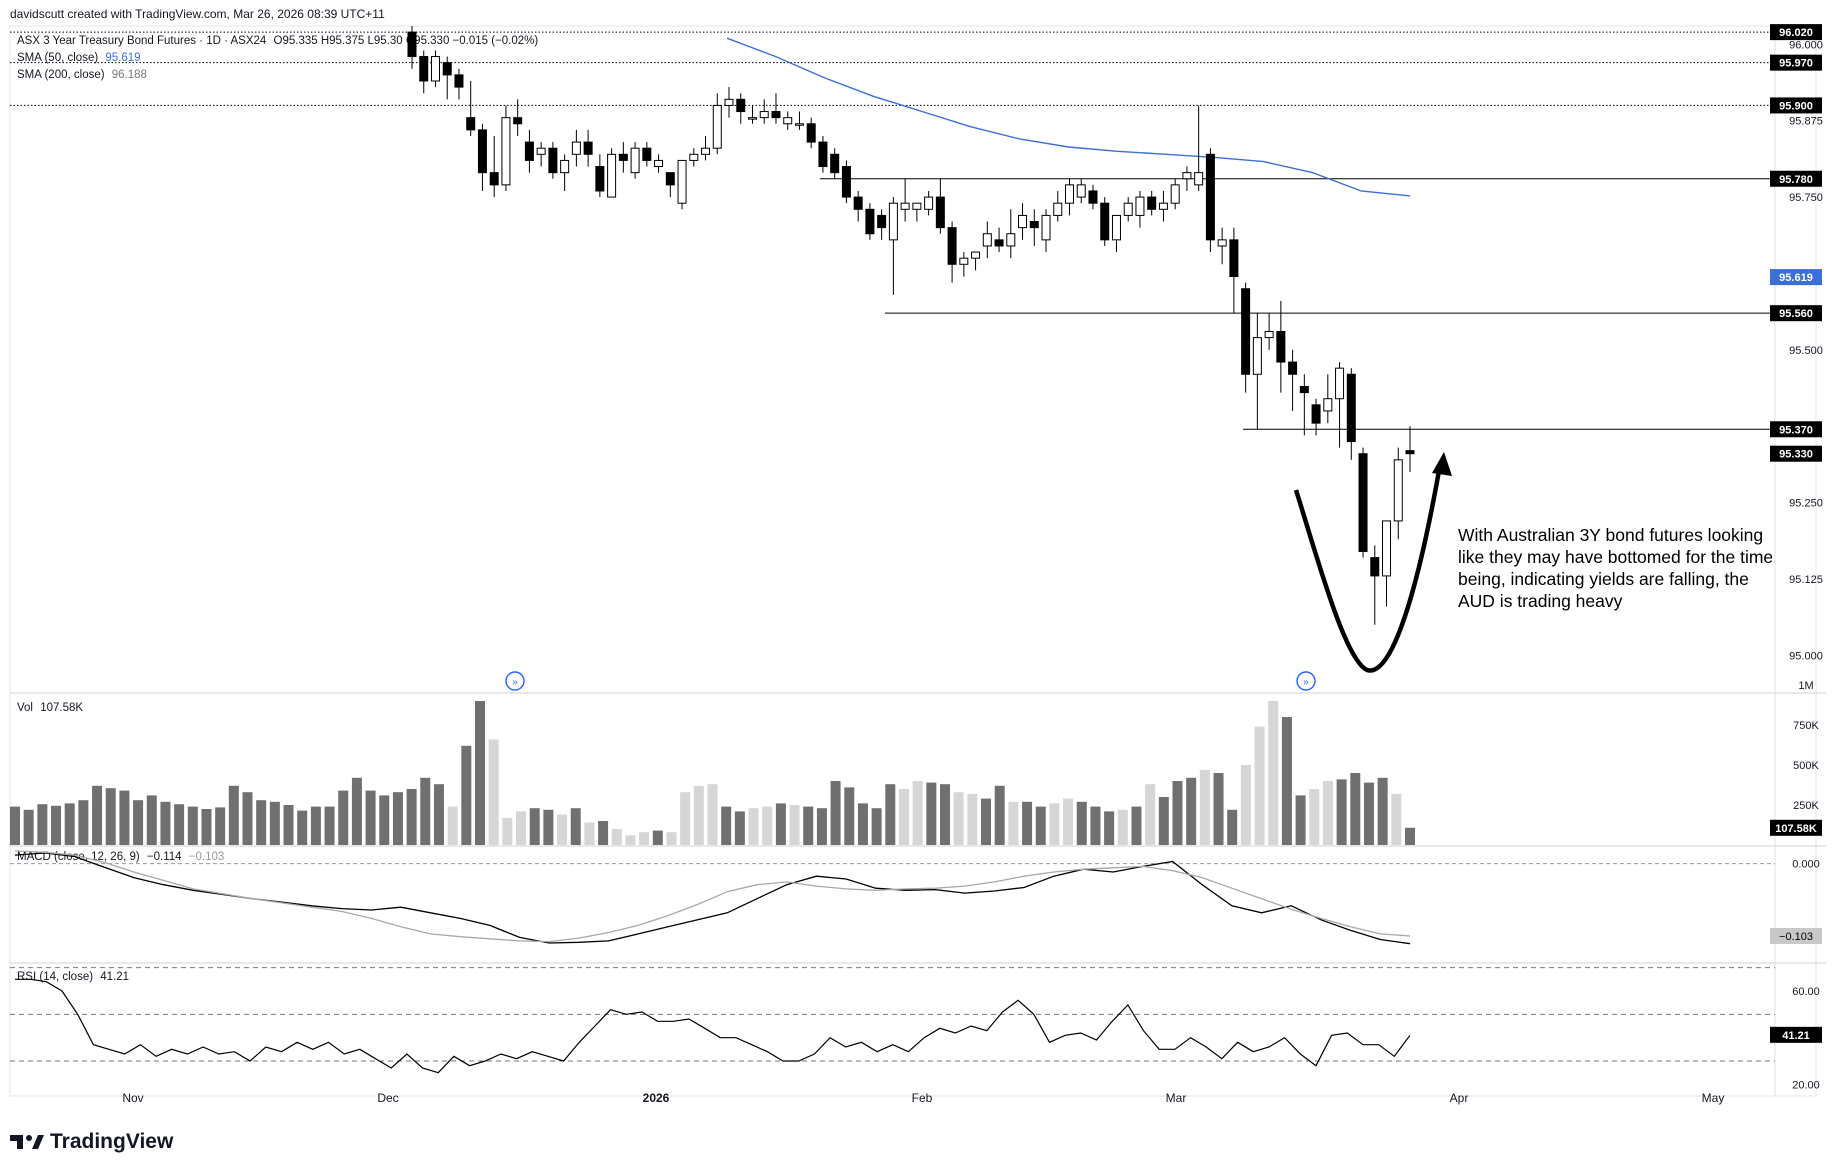 The width and height of the screenshot is (1835, 1168). I want to click on price-tick-label: 95.500, so click(1806, 351).